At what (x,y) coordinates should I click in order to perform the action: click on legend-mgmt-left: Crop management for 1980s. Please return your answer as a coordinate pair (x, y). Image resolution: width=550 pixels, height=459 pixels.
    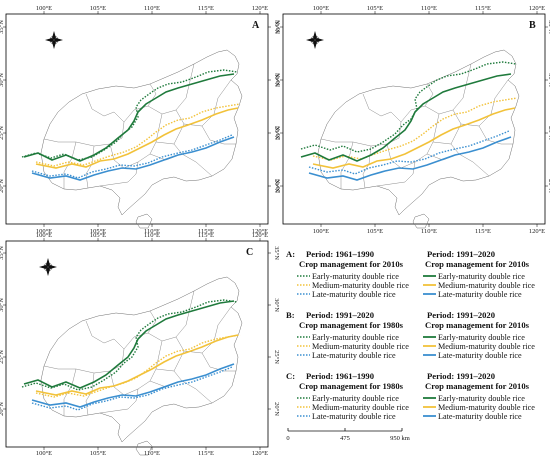
    Looking at the image, I should click on (351, 386).